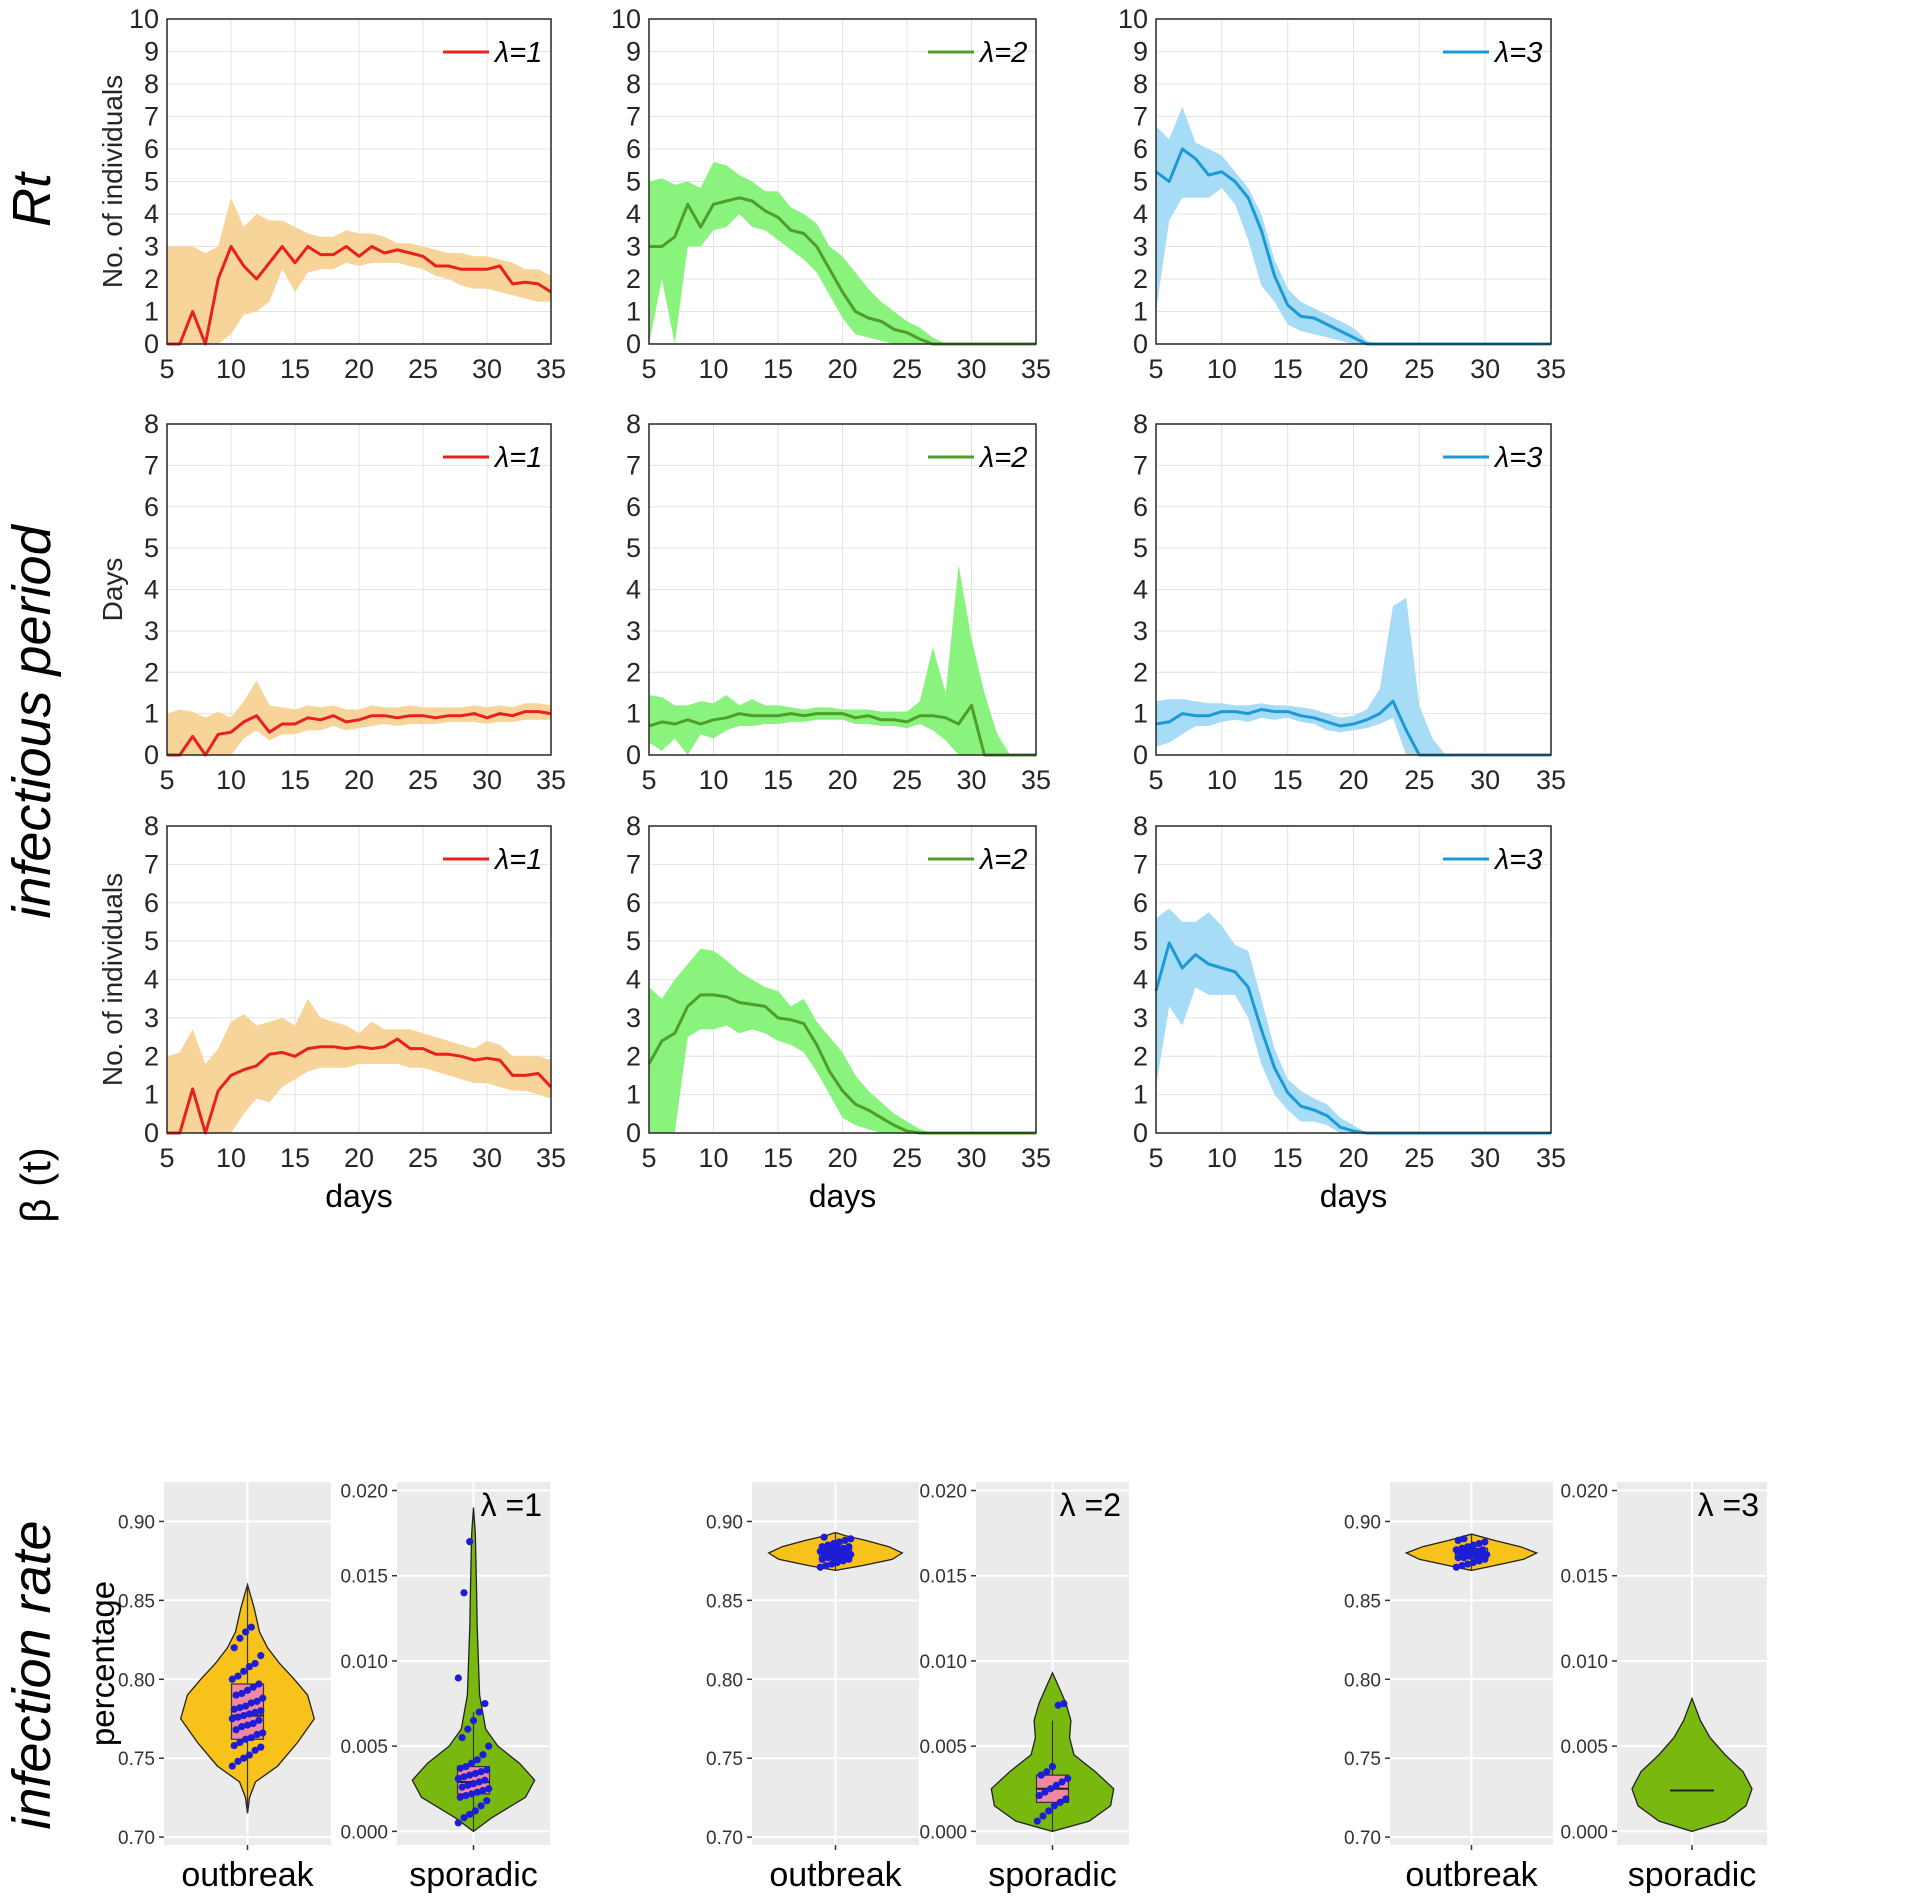  I want to click on row-label-infectious-period: infectious period, so click(32, 720).